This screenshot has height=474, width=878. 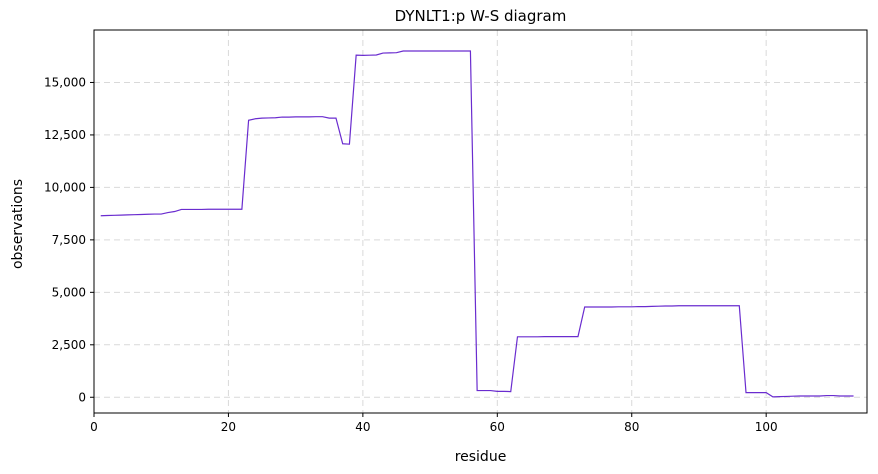 What do you see at coordinates (362, 427) in the screenshot?
I see `x-tick-label: 40` at bounding box center [362, 427].